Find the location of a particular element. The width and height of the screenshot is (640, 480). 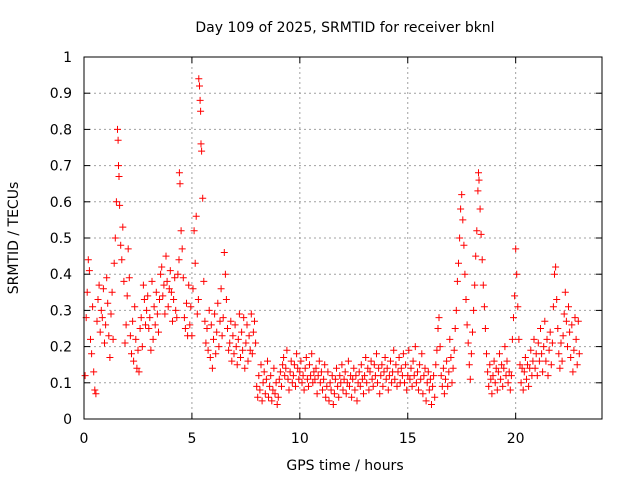

x-tick-label: 15 is located at coordinates (408, 439).